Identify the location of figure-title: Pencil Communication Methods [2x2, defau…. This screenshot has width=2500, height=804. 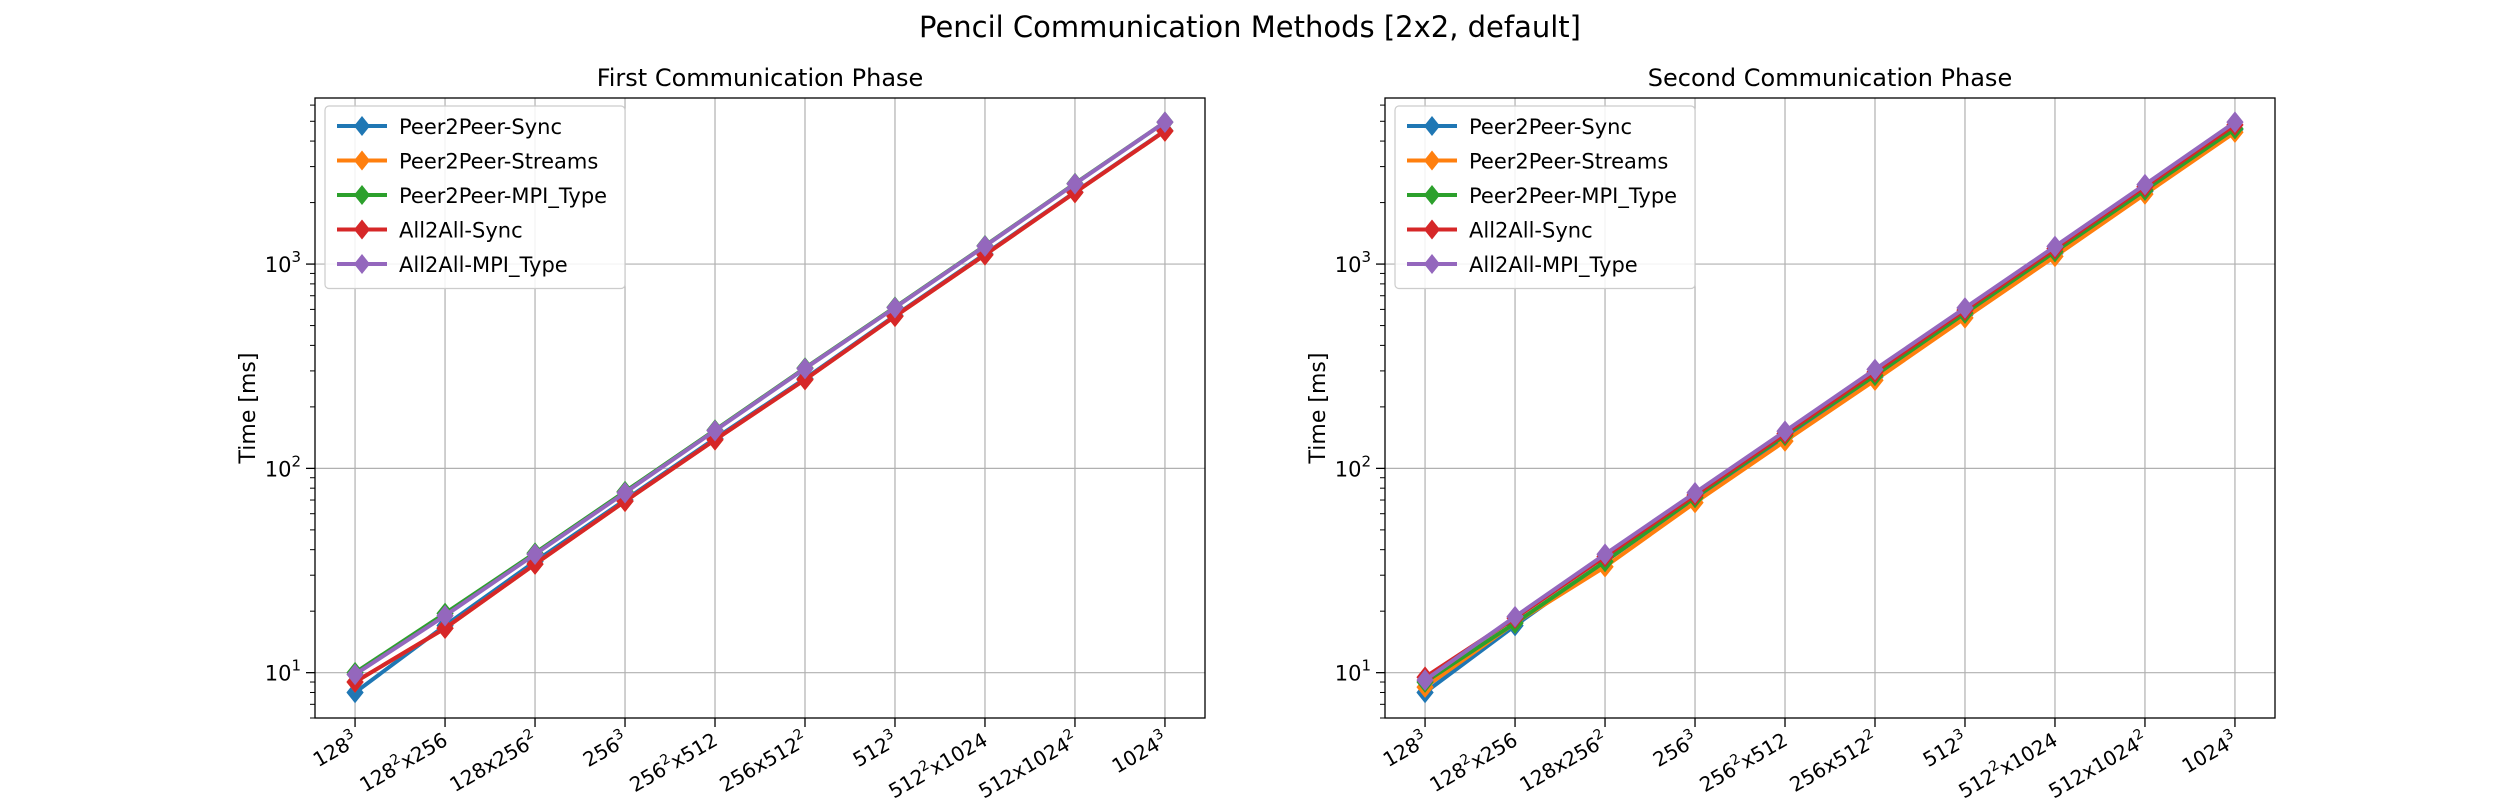
(1249, 27).